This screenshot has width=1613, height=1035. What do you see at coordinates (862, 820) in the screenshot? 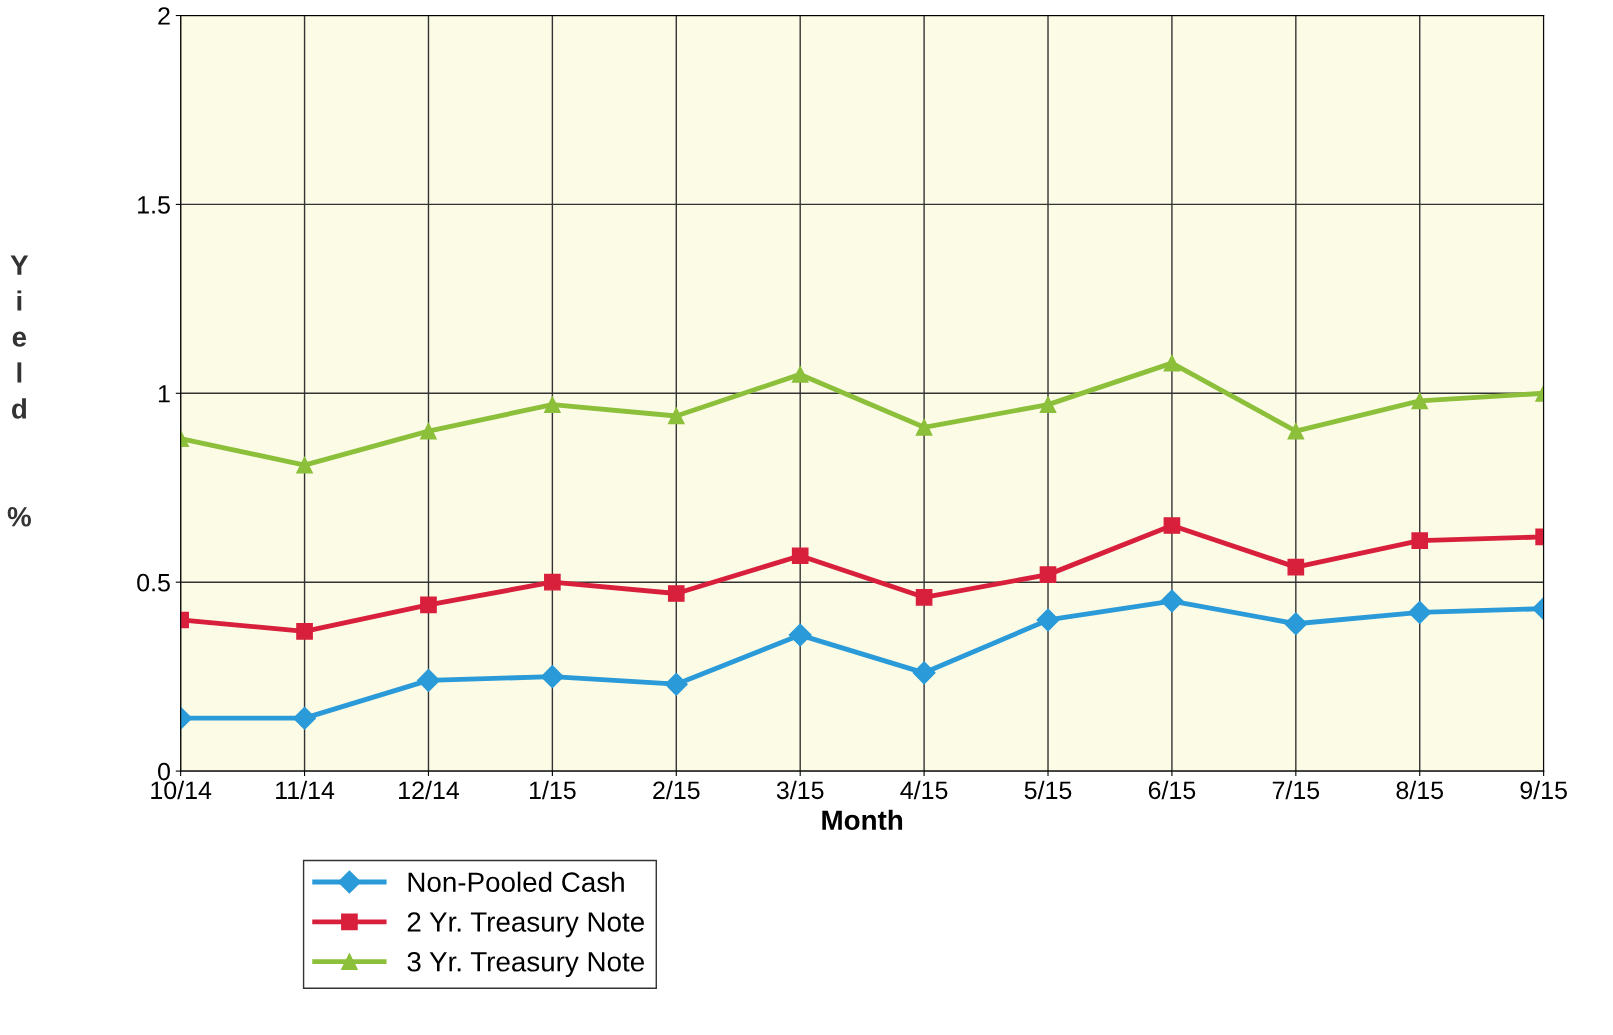
I see `x-axis-title: Month` at bounding box center [862, 820].